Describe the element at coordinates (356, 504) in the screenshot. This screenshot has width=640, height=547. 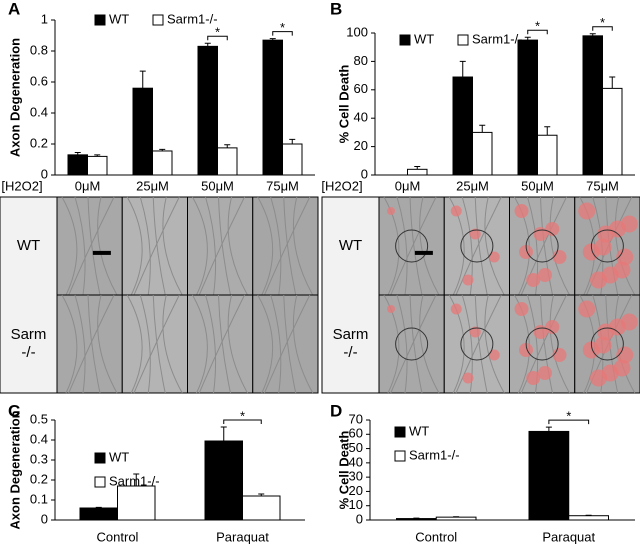
I see `y-tick-label: 10` at that location.